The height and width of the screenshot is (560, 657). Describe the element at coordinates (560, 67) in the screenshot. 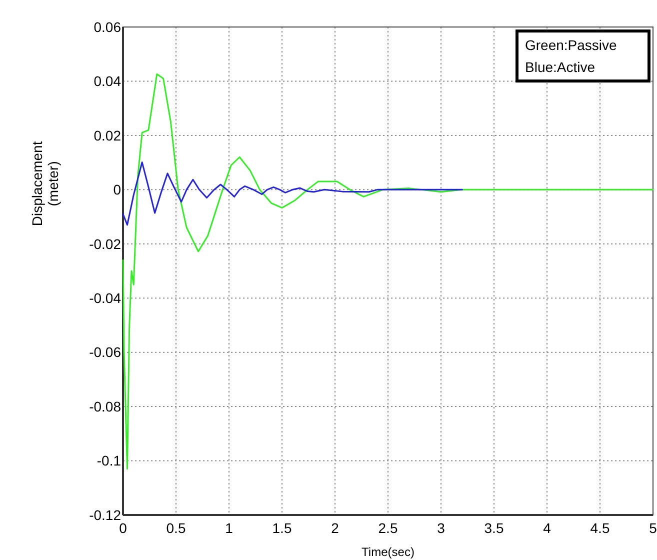

I see `annotation: Blue:Active` at that location.